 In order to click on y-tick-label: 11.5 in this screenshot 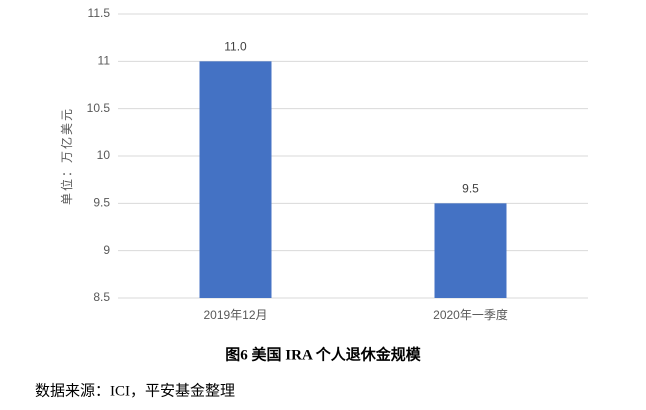, I will do `click(99, 13)`.